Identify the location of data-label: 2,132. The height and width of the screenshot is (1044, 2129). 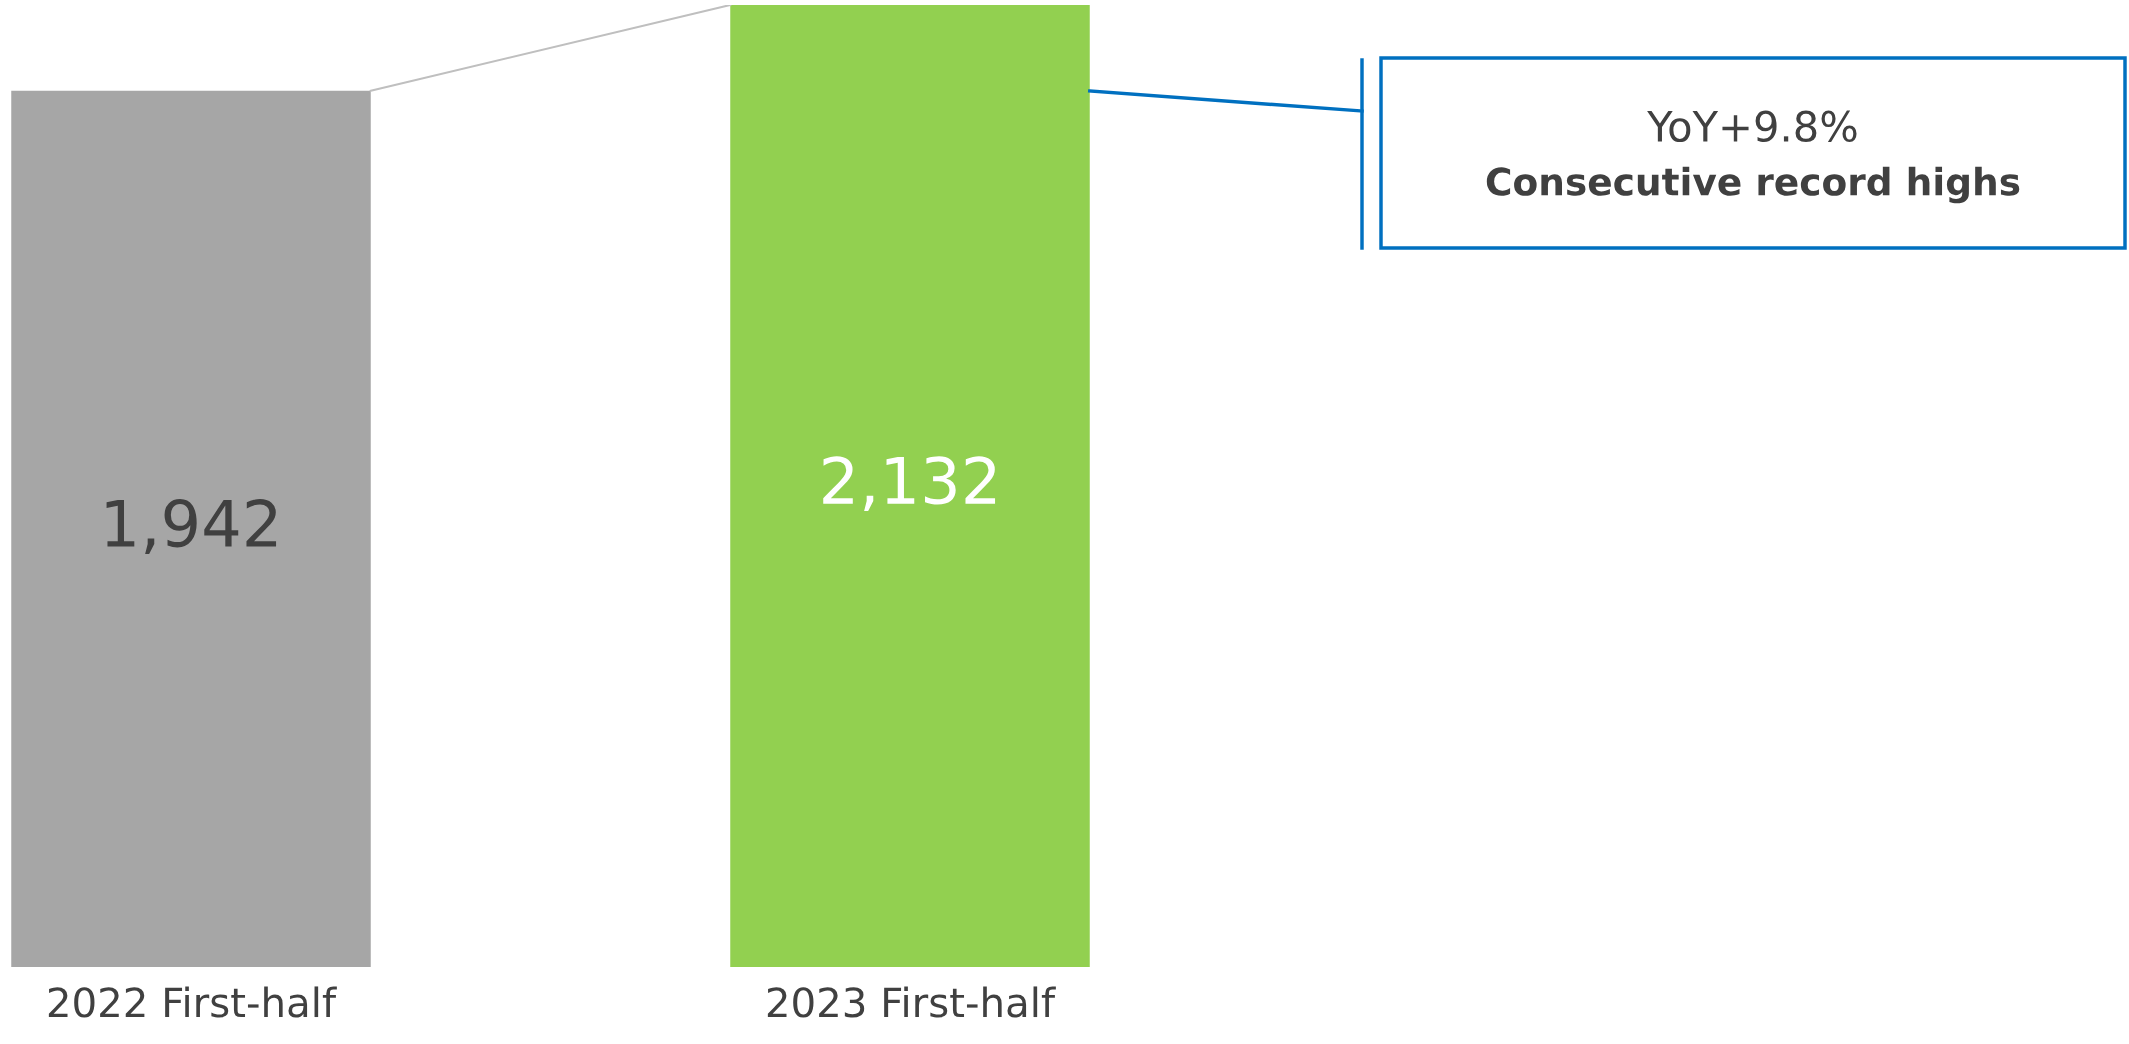
(909, 484).